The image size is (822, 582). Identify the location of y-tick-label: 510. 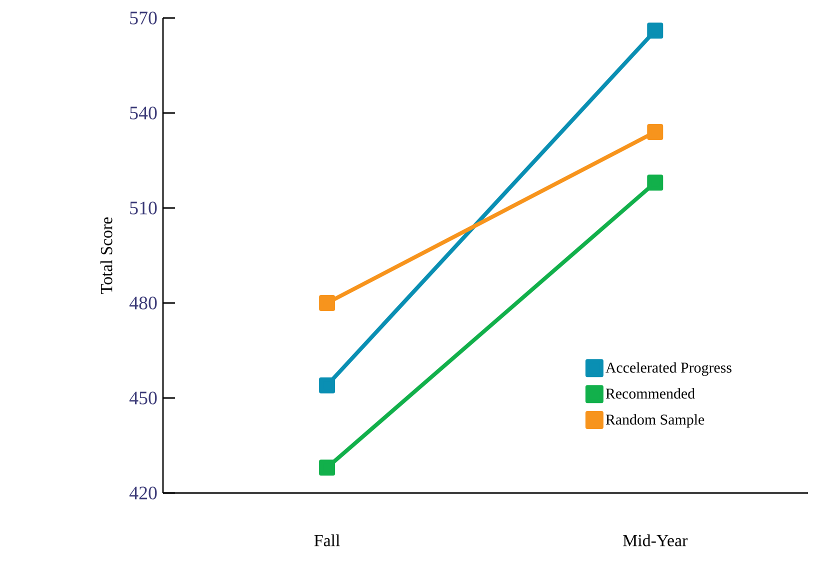
(143, 208).